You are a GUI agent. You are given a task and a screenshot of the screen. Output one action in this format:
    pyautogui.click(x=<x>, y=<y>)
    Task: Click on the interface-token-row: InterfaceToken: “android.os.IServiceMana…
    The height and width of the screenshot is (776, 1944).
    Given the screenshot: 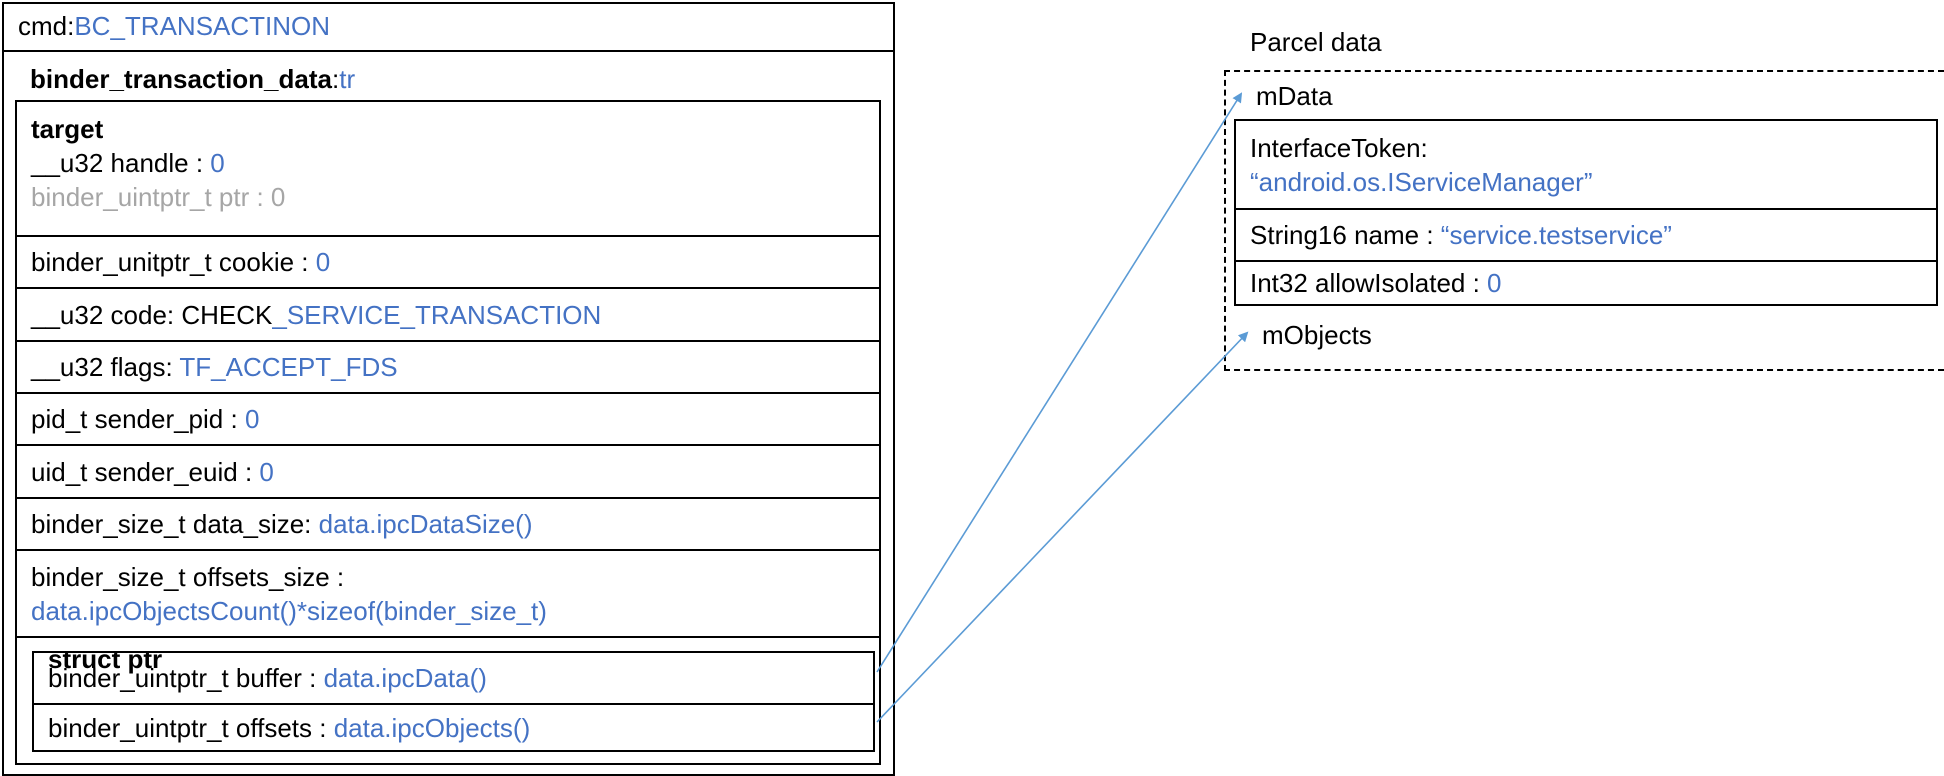 What is the action you would take?
    pyautogui.click(x=1586, y=165)
    